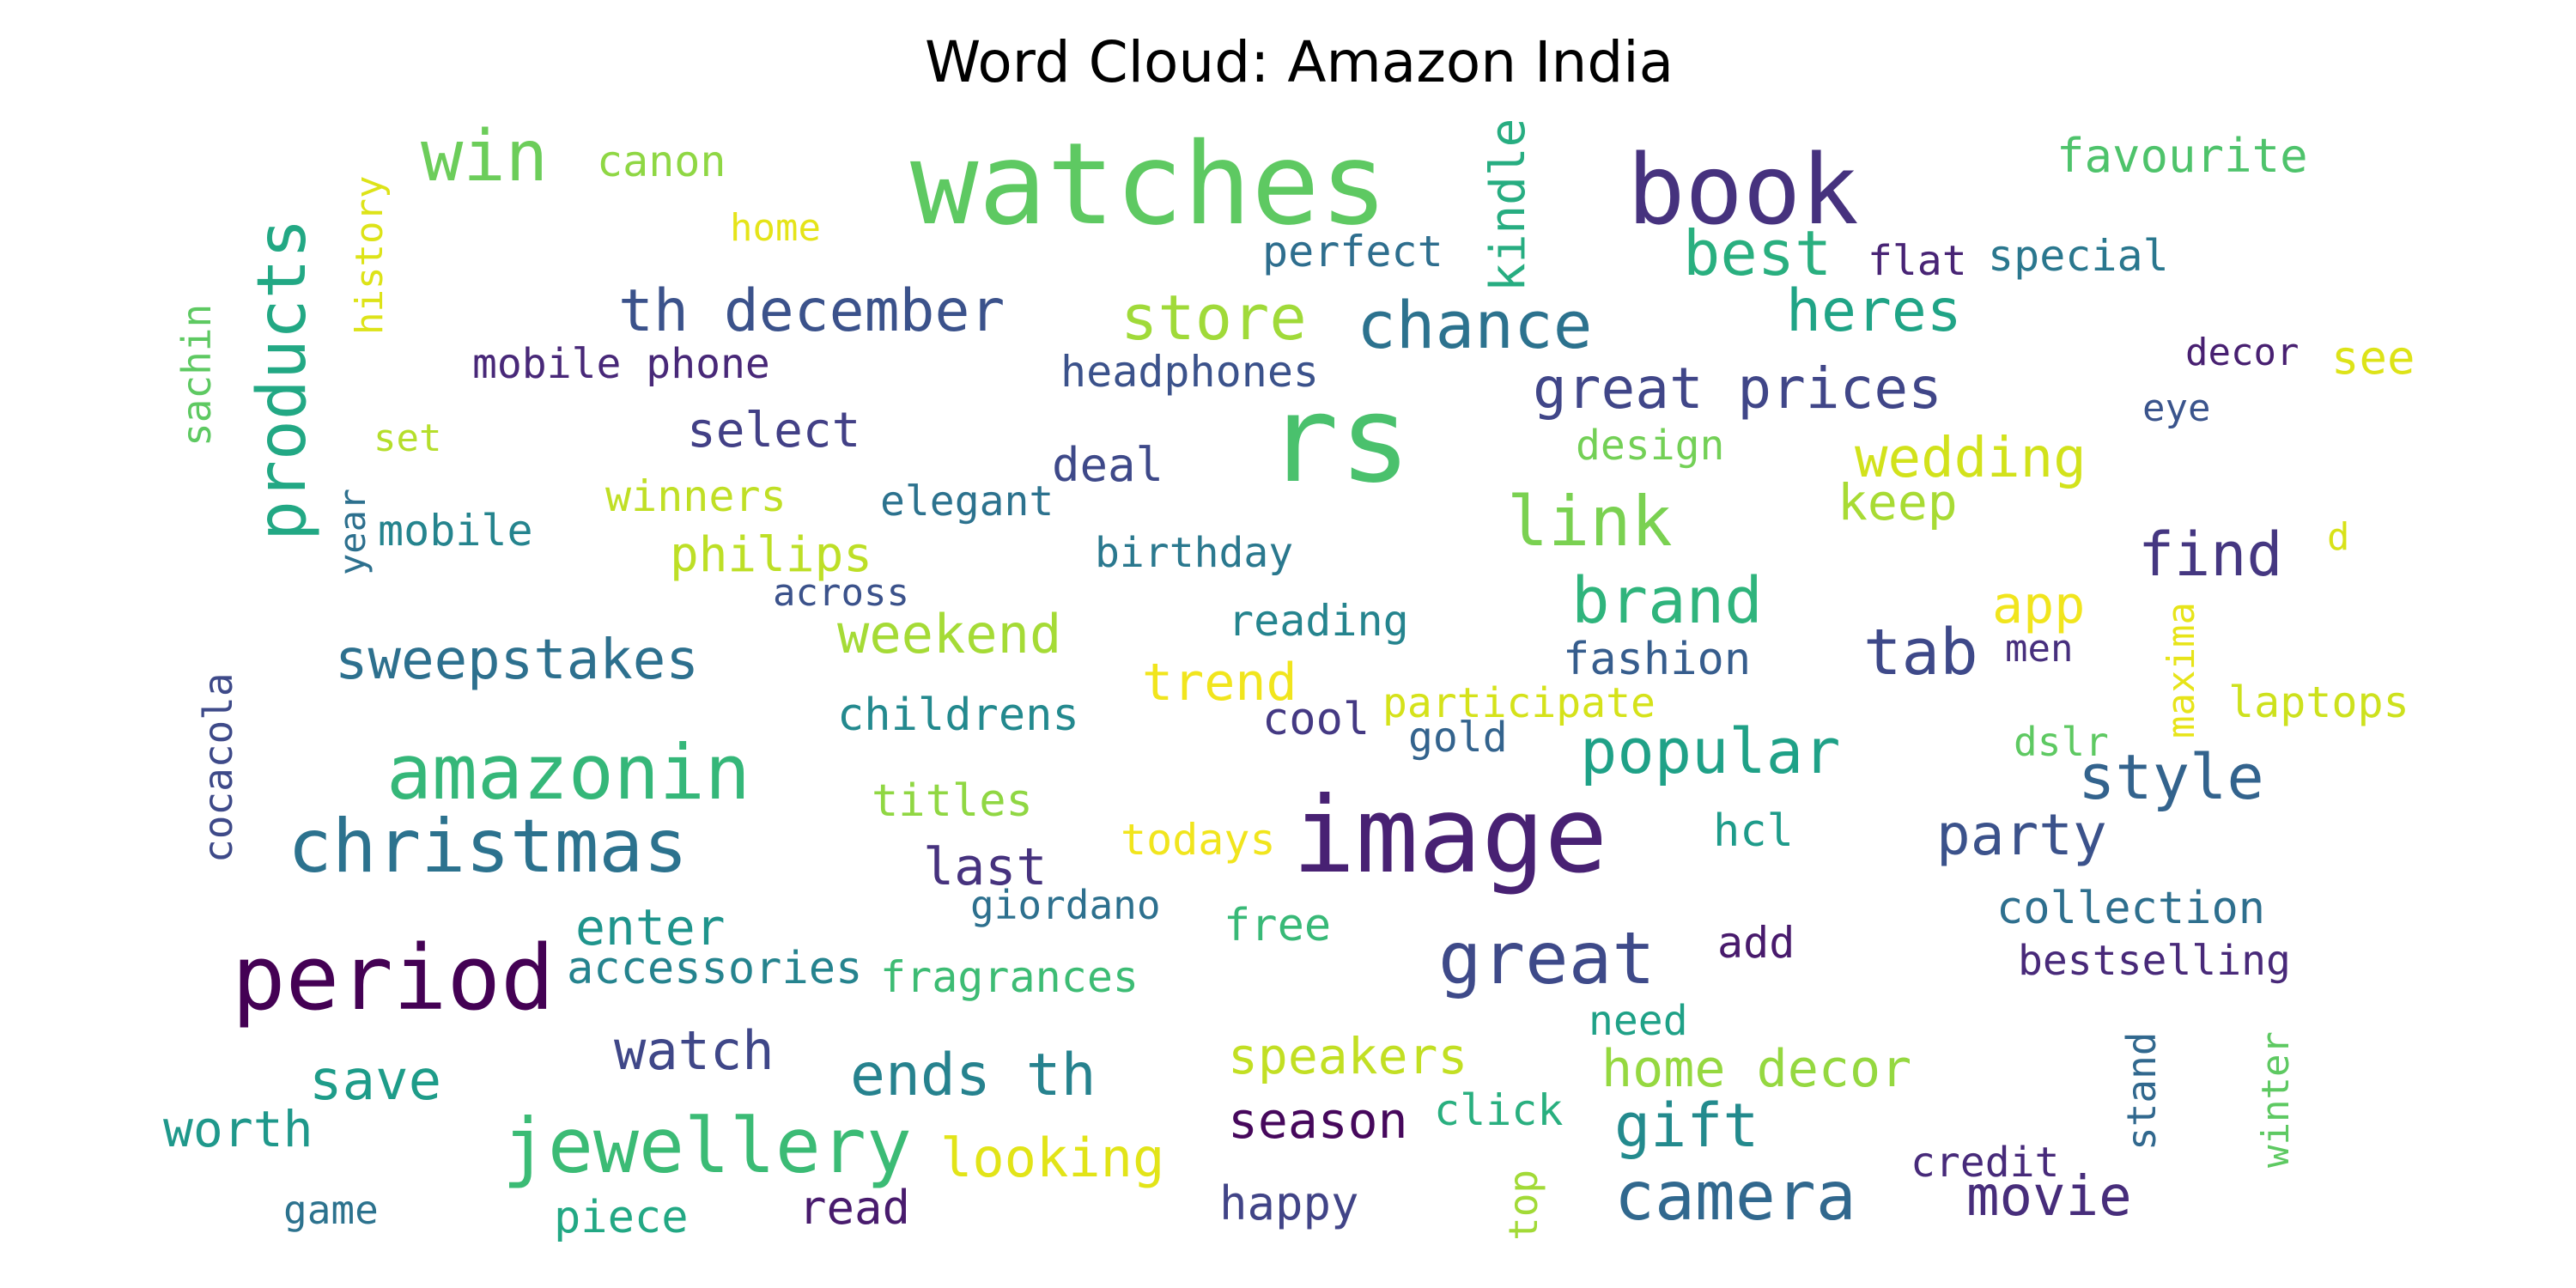 Image resolution: width=2576 pixels, height=1288 pixels. What do you see at coordinates (1508, 205) in the screenshot?
I see `word-kindle: kindle` at bounding box center [1508, 205].